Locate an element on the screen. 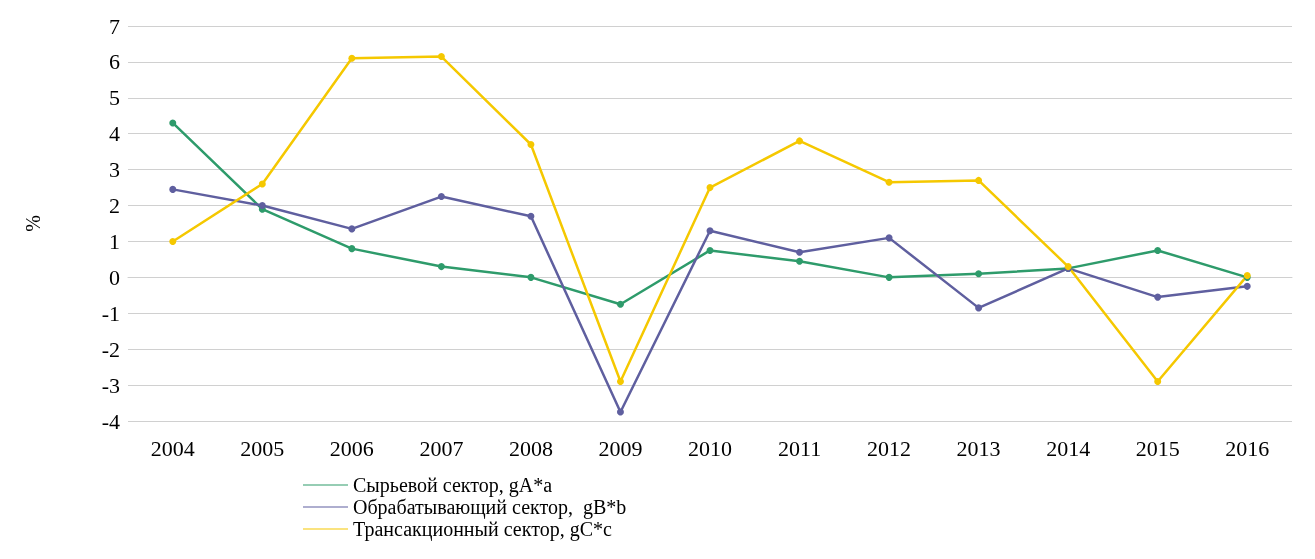 This screenshot has width=1315, height=559. x-tick-label: 2005 is located at coordinates (262, 448).